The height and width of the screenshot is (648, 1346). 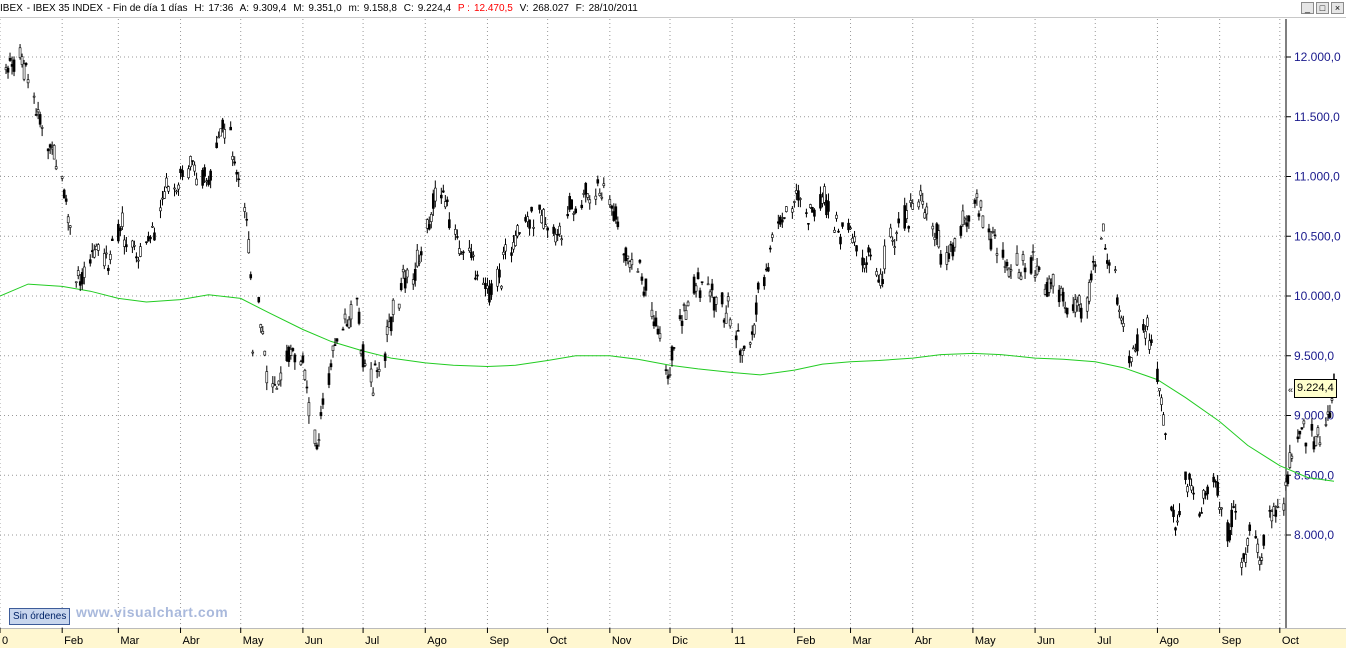 What do you see at coordinates (524, 8) in the screenshot?
I see `volume-label: V:` at bounding box center [524, 8].